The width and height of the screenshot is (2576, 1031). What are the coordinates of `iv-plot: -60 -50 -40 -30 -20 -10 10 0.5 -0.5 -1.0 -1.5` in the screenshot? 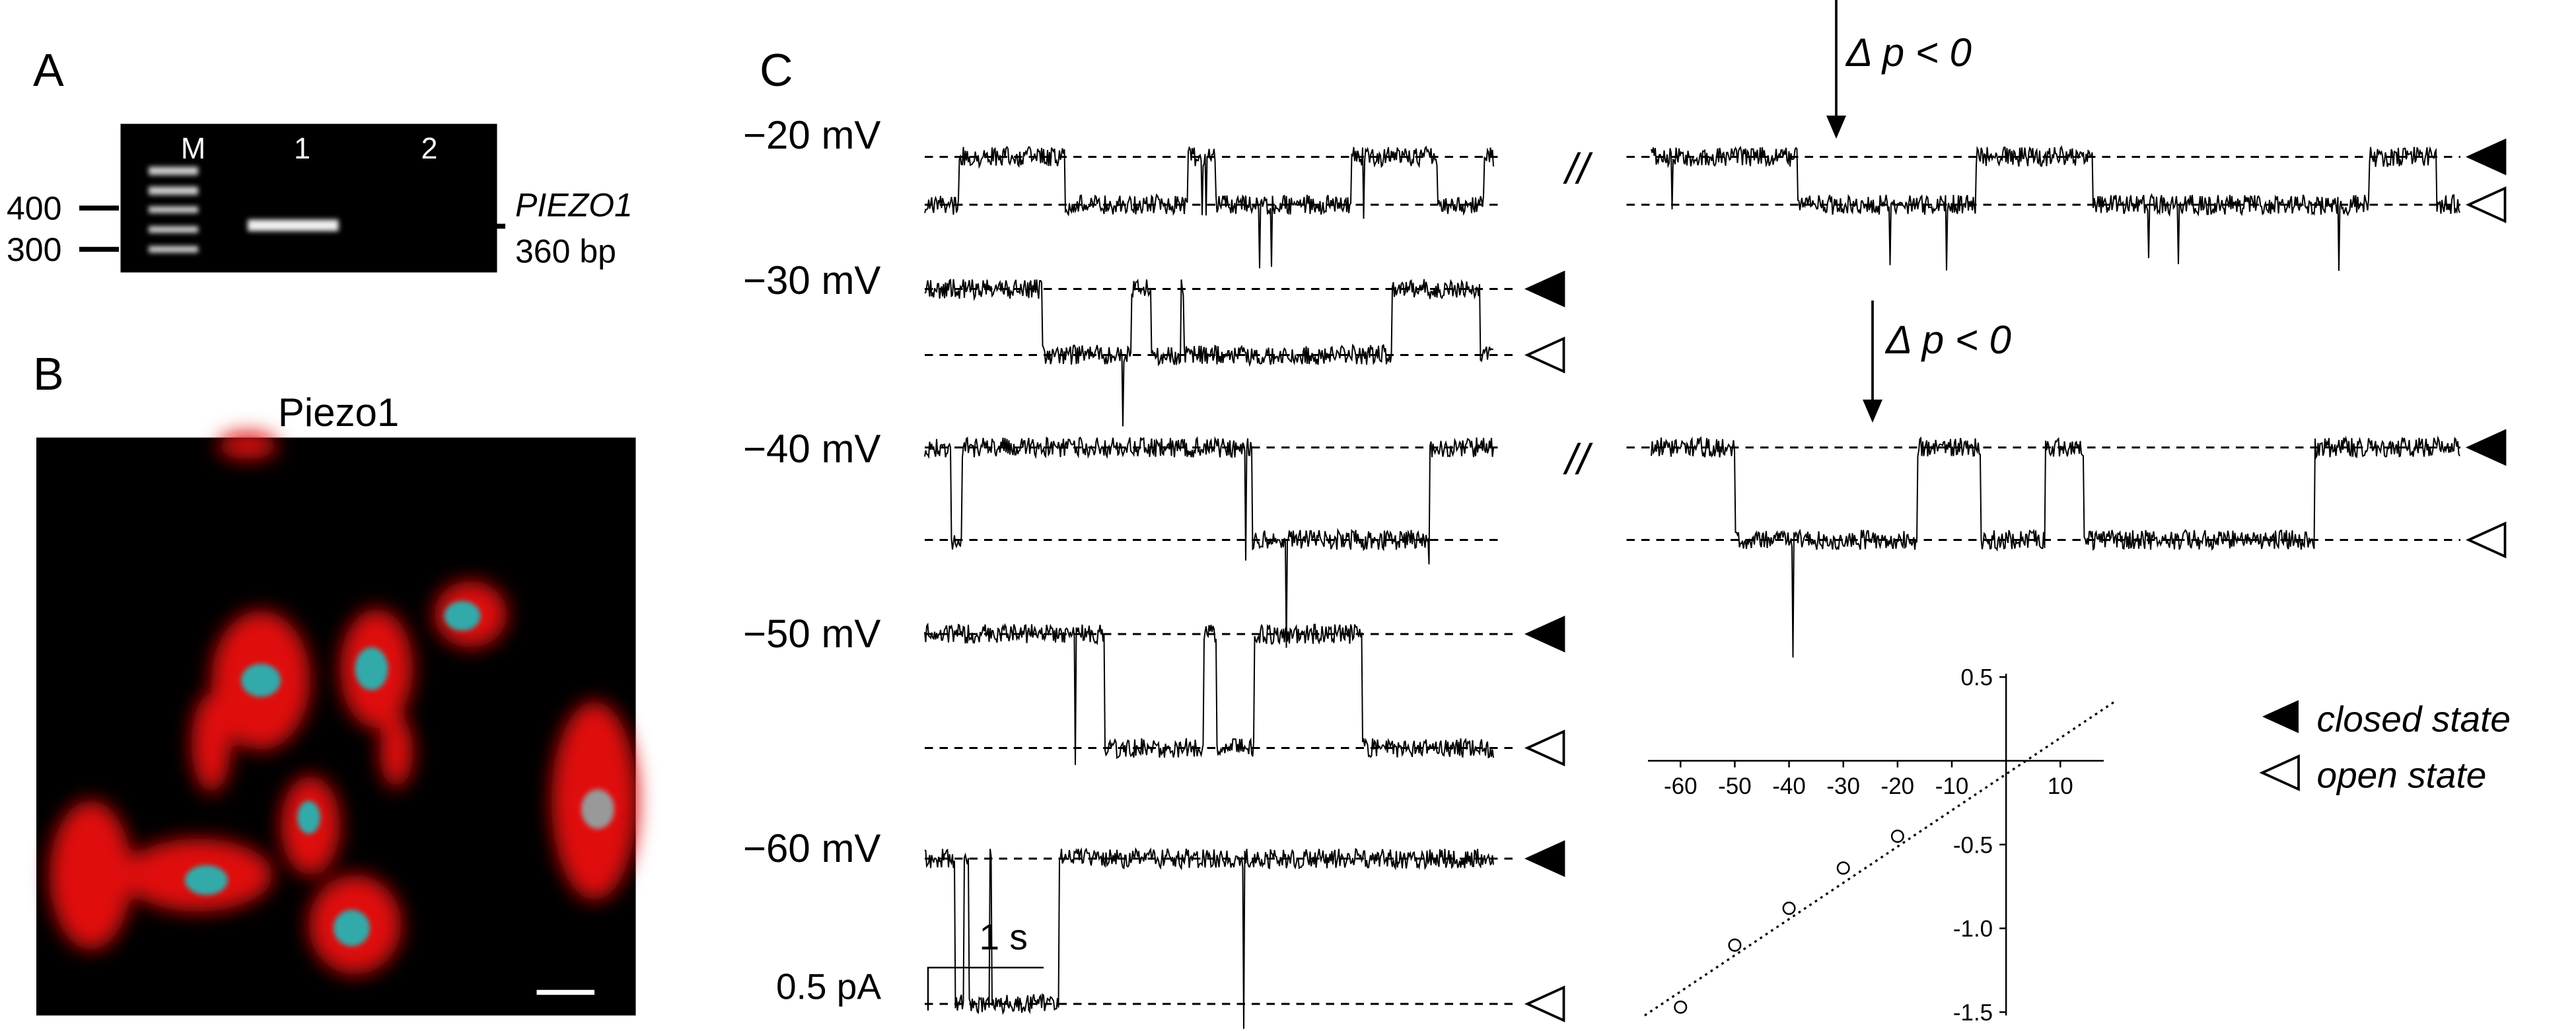 It's located at (1876, 846).